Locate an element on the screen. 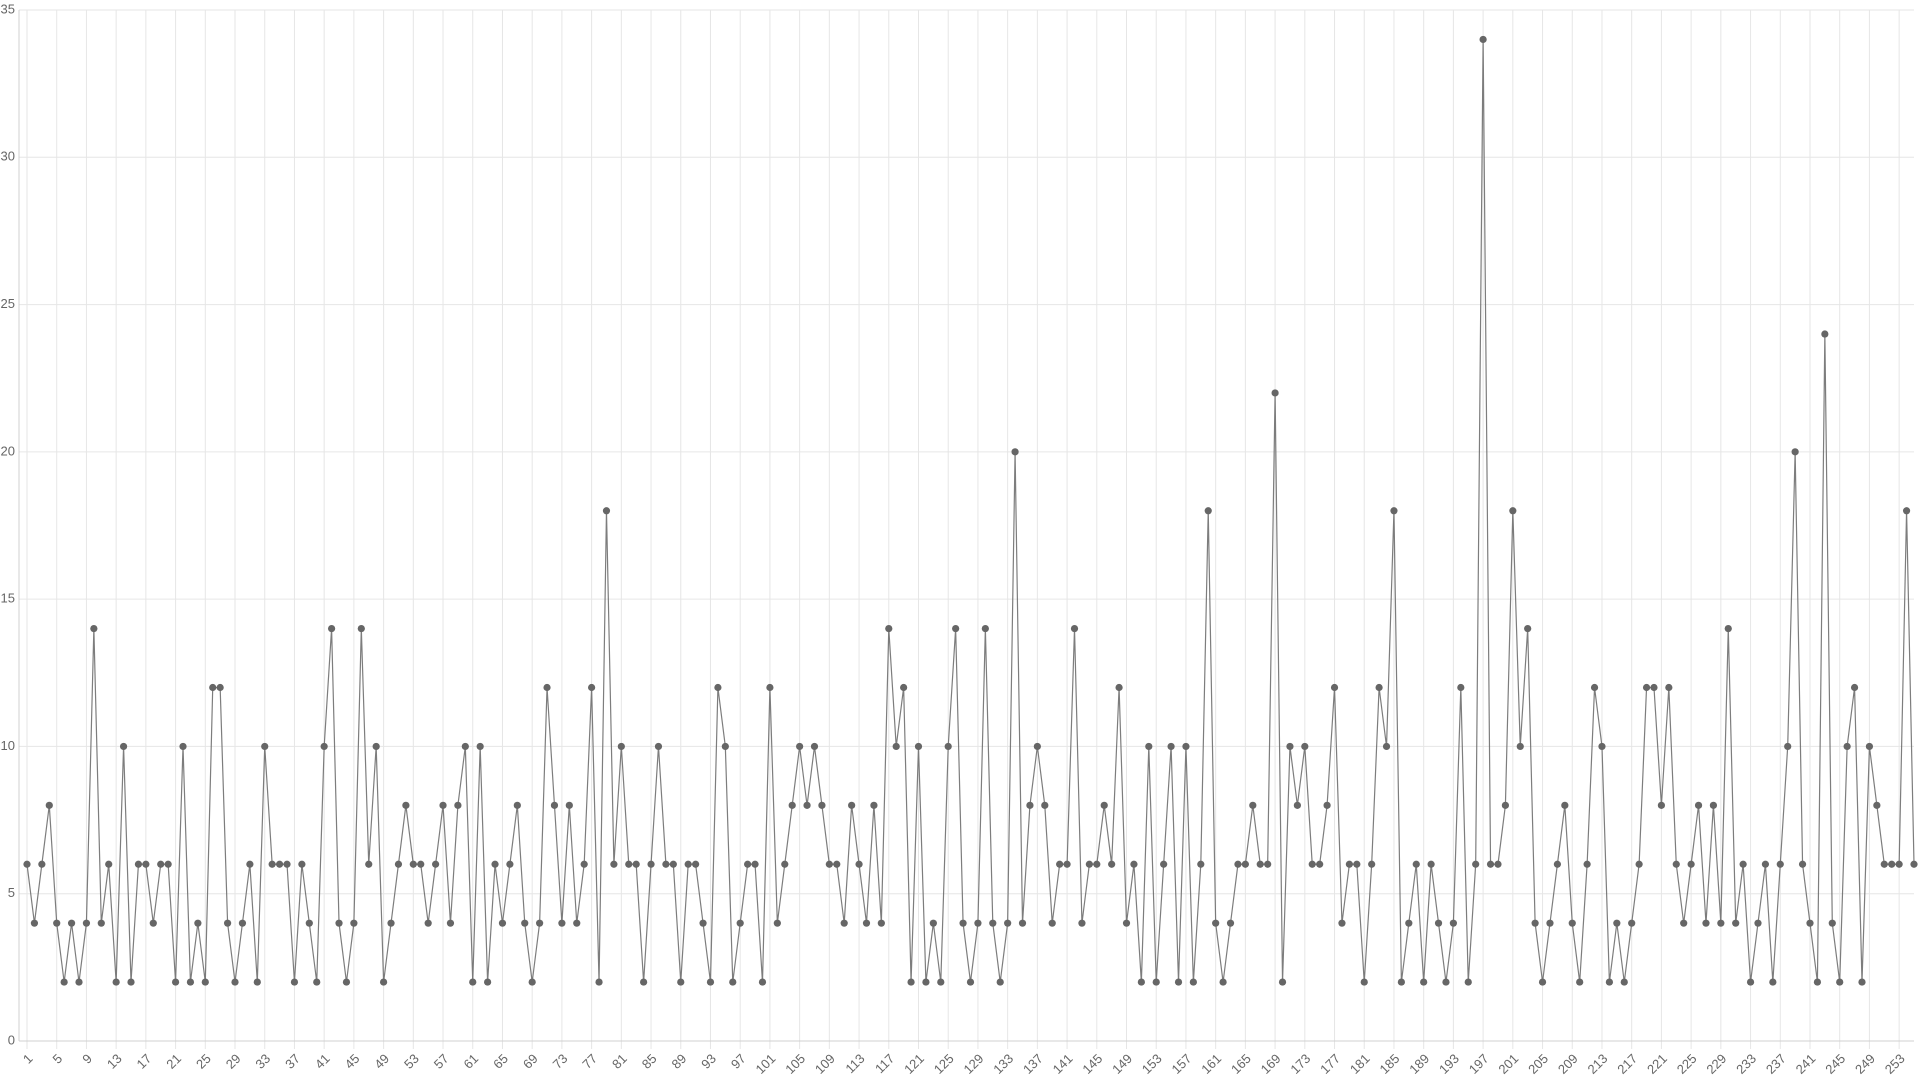  x-tick-label: 117 is located at coordinates (884, 1063).